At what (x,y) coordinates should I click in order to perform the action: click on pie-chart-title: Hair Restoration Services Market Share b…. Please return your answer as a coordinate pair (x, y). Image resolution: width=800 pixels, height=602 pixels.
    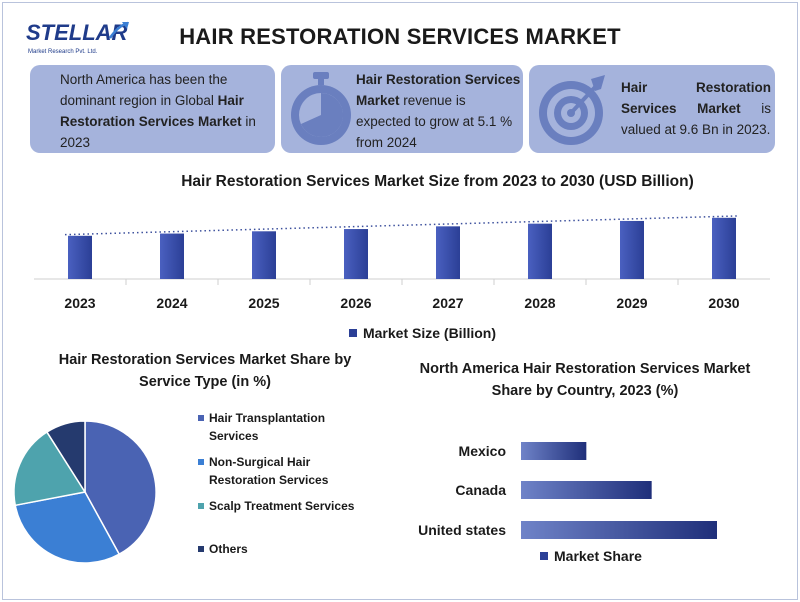
    Looking at the image, I should click on (205, 371).